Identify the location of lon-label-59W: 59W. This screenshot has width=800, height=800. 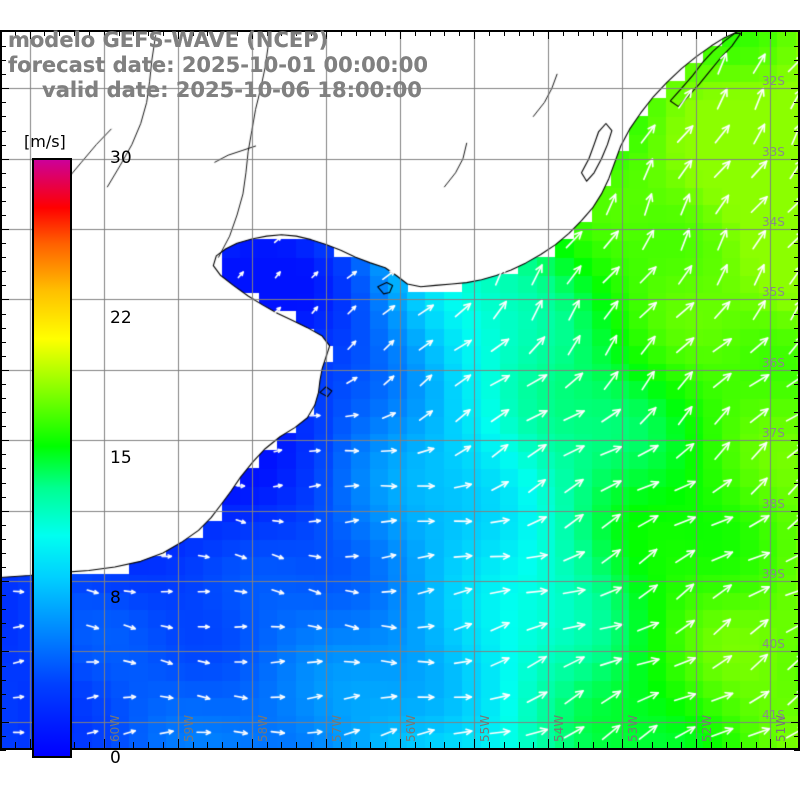
(188, 728).